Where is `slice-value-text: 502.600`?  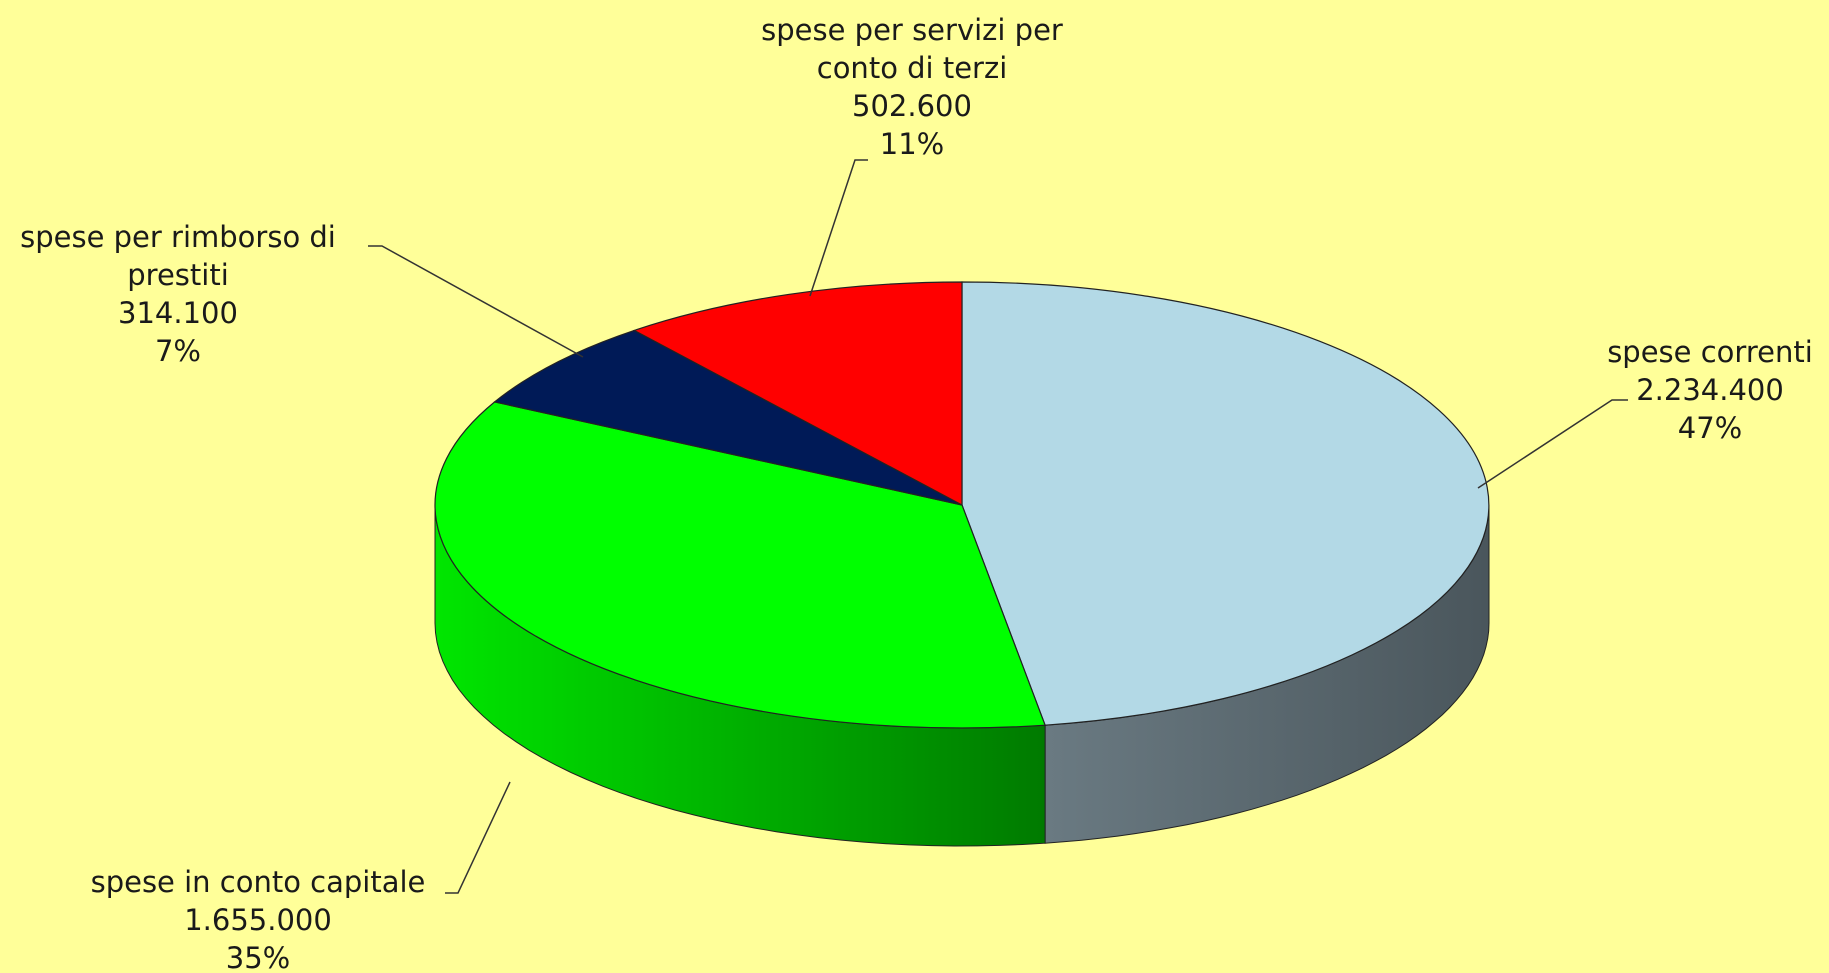
slice-value-text: 502.600 is located at coordinates (912, 106).